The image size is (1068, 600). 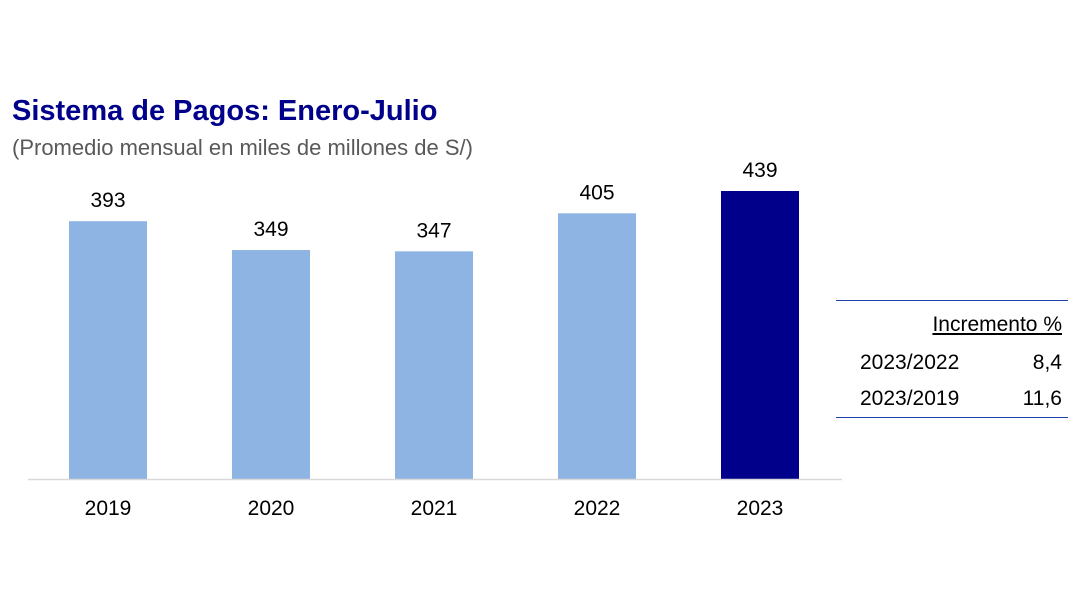 What do you see at coordinates (270, 229) in the screenshot?
I see `data-label-2020: 349` at bounding box center [270, 229].